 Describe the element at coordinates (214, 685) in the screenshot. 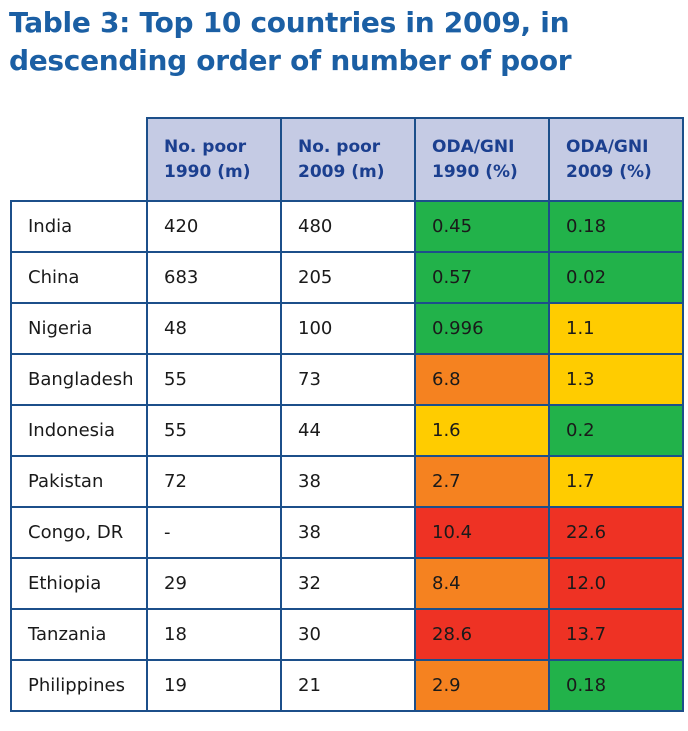

I see `poor-1990-cell: 19` at that location.